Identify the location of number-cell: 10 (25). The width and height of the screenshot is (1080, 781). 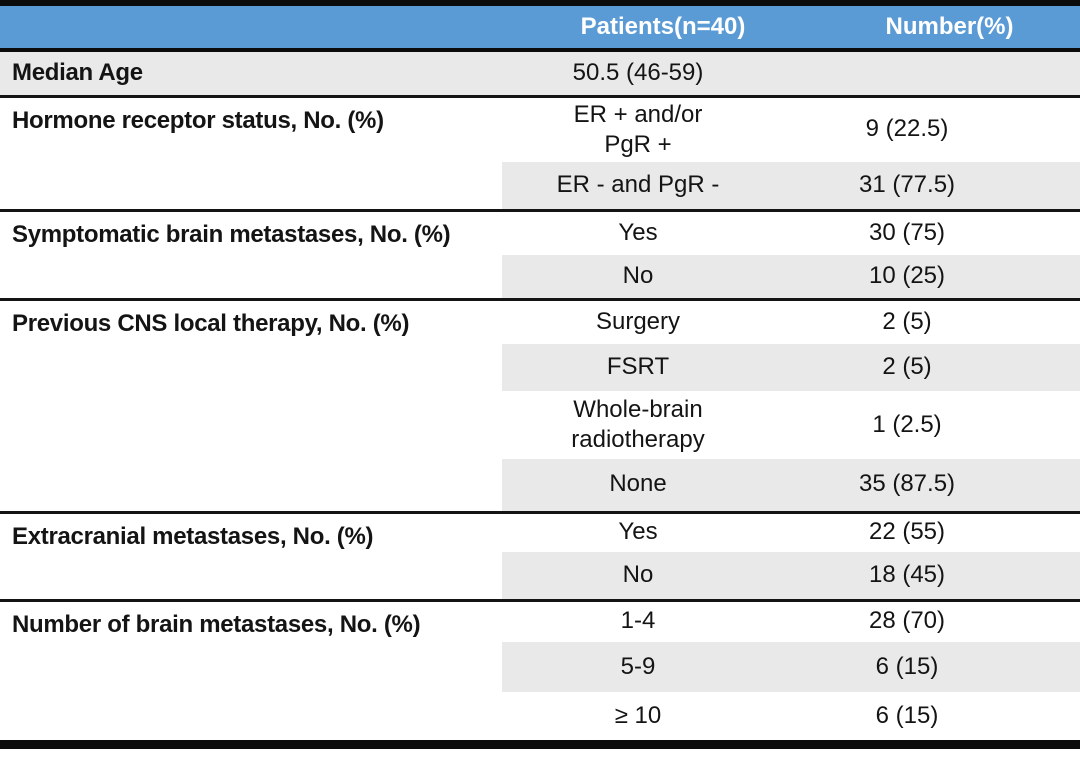
(927, 277).